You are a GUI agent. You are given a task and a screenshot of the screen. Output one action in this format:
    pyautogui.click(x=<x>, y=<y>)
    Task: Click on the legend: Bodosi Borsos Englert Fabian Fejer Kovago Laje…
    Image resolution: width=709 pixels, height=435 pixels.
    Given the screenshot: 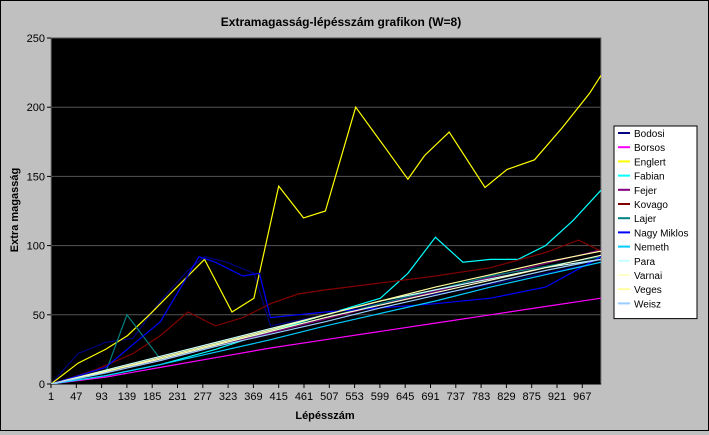 What is the action you would take?
    pyautogui.click(x=655, y=222)
    